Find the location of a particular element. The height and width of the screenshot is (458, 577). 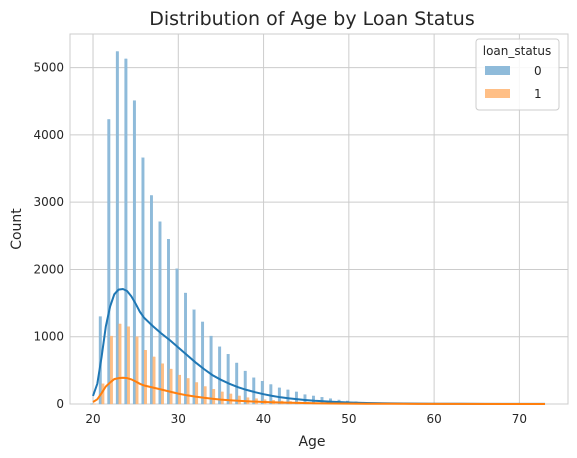

x-axis-label: Age is located at coordinates (311, 442).